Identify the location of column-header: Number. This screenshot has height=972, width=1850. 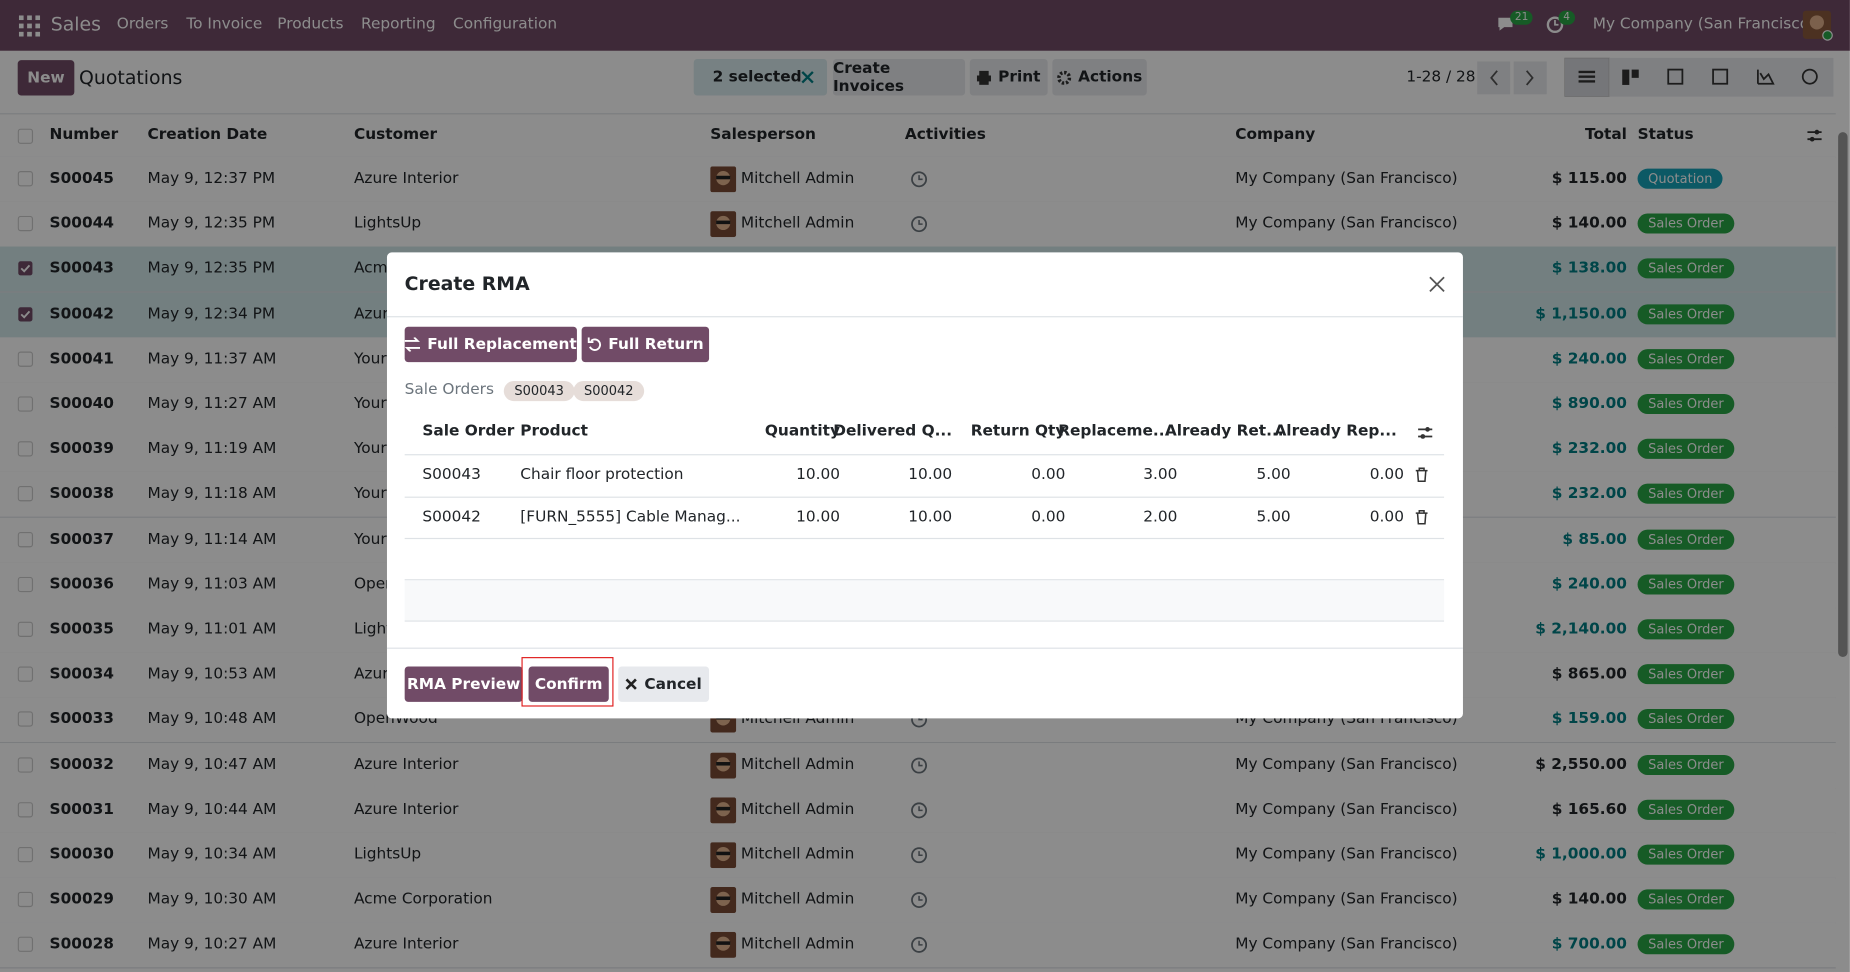
(84, 135).